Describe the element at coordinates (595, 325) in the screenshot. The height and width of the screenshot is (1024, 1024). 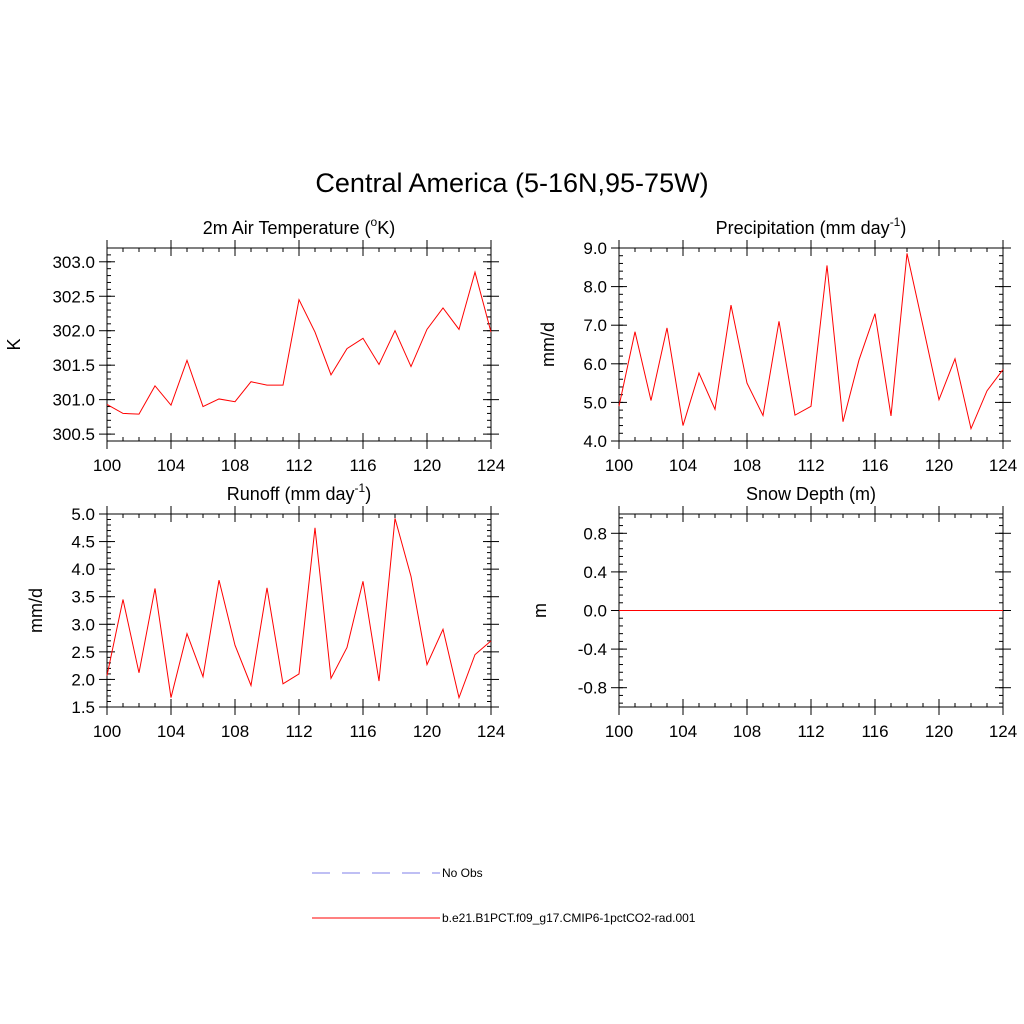
I see `y-tick-label: 7.0` at that location.